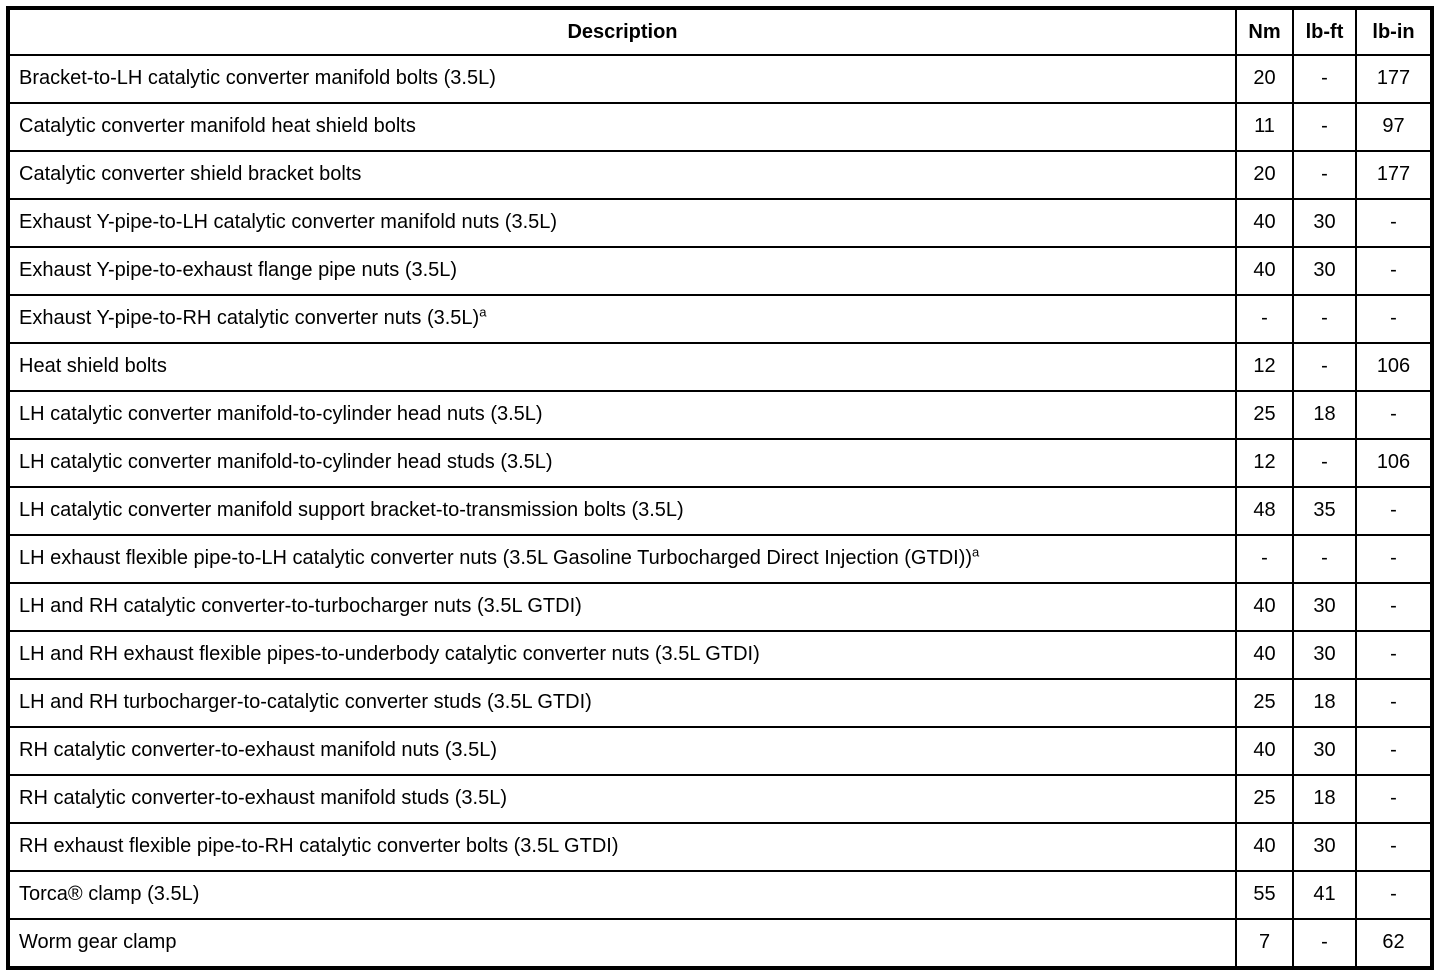 Image resolution: width=1440 pixels, height=976 pixels. I want to click on description-text: Worm gear clamp, so click(98, 942).